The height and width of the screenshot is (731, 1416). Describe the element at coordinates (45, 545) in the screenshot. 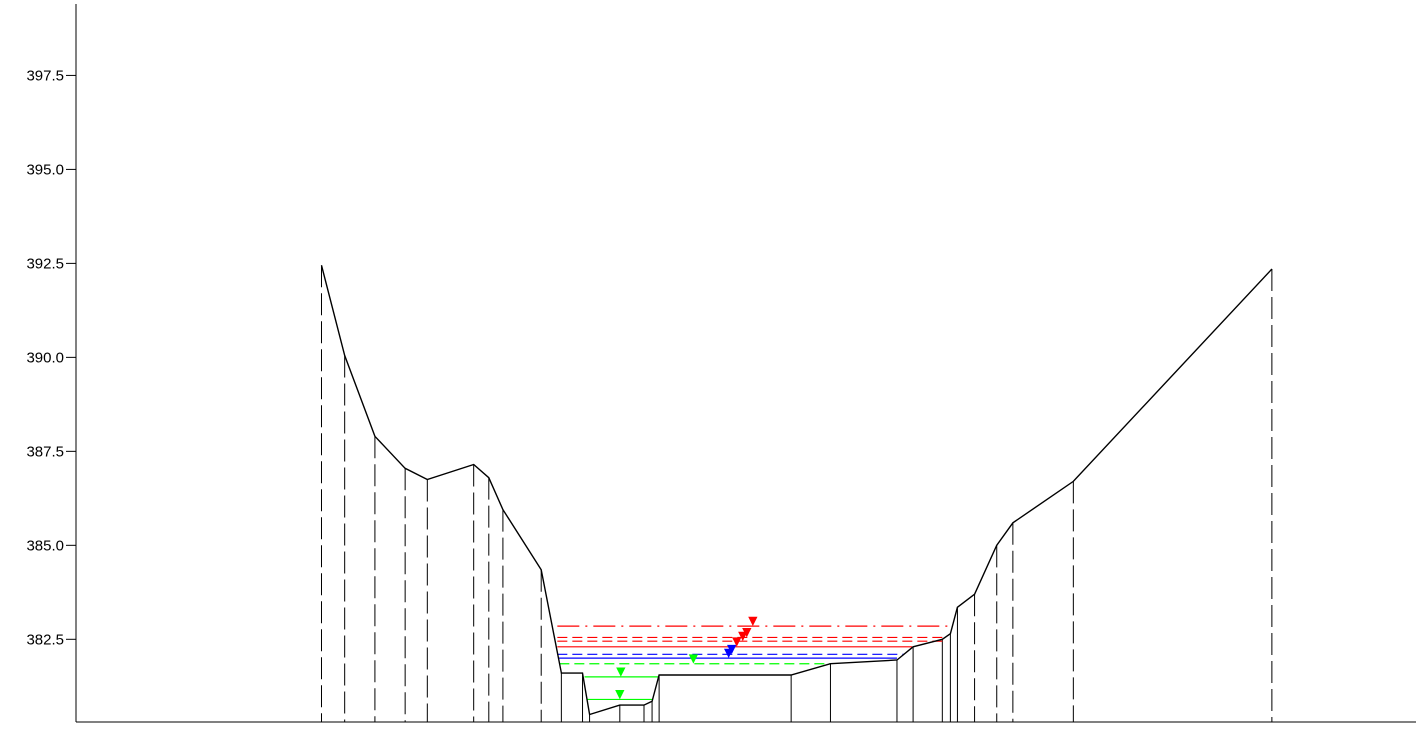

I see `y-tick-label: 385.0` at that location.